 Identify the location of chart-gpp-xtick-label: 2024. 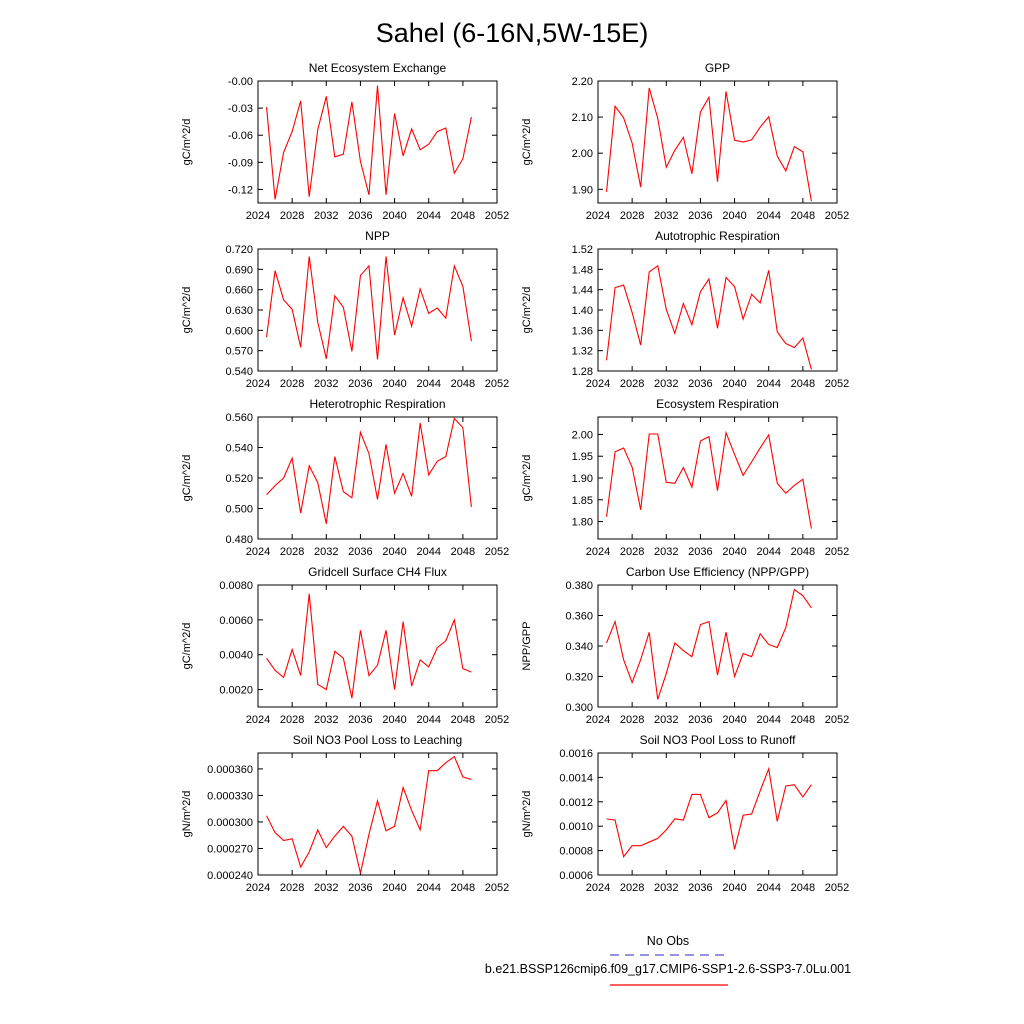
(598, 216).